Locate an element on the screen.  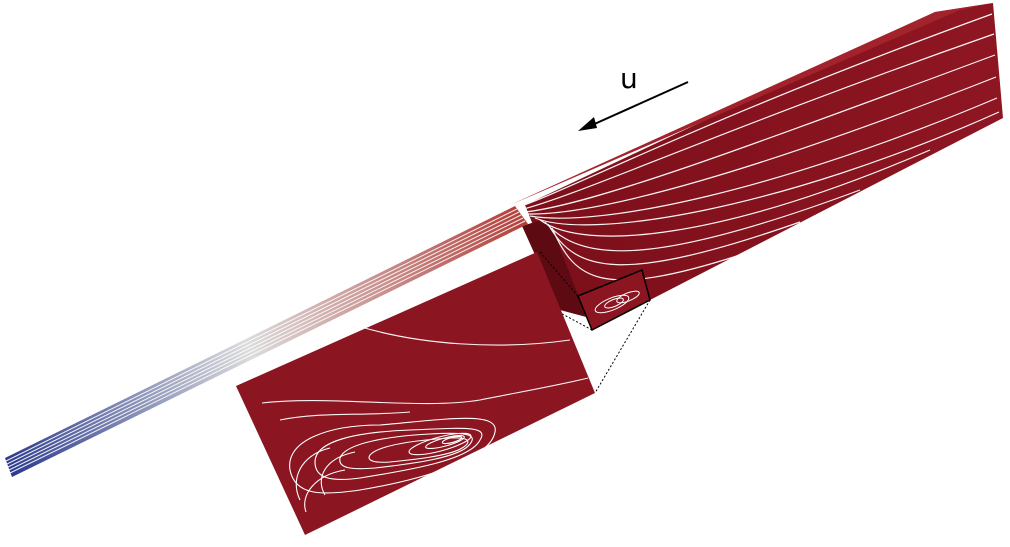
zoom-connectors is located at coordinates (595, 322).